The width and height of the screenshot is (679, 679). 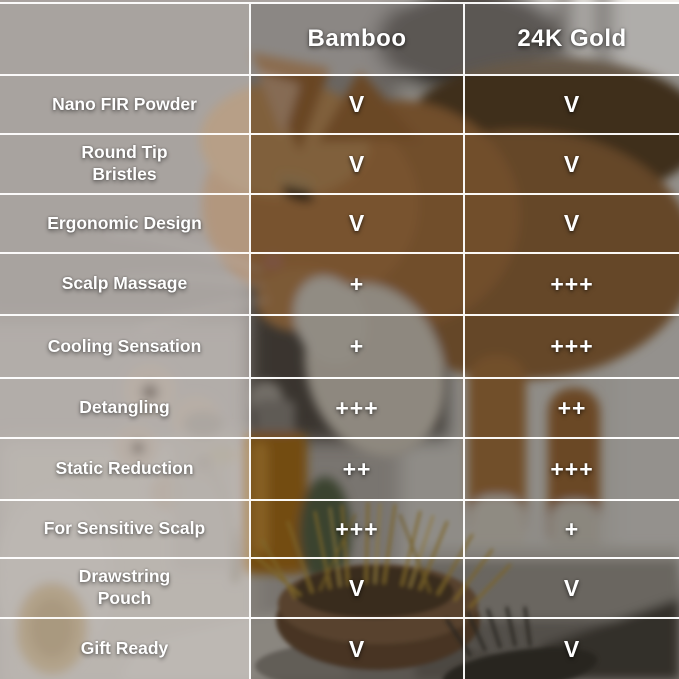 I want to click on photo-dark-brush-silhouette, so click(x=520, y=642).